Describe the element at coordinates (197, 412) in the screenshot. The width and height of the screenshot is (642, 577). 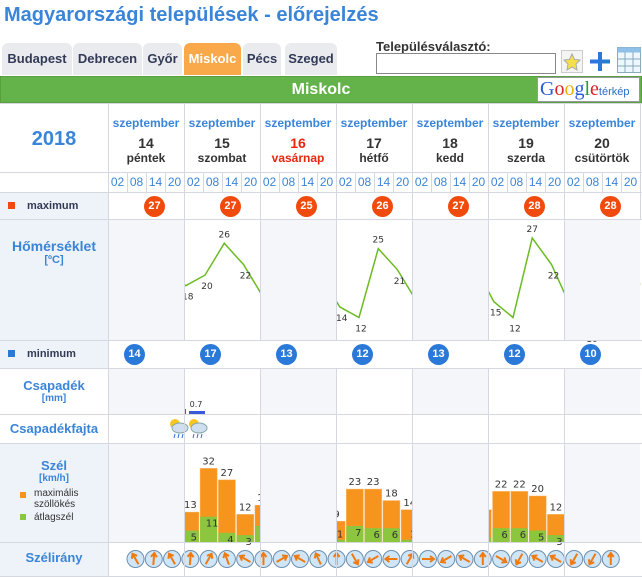
I see `precip-bar` at that location.